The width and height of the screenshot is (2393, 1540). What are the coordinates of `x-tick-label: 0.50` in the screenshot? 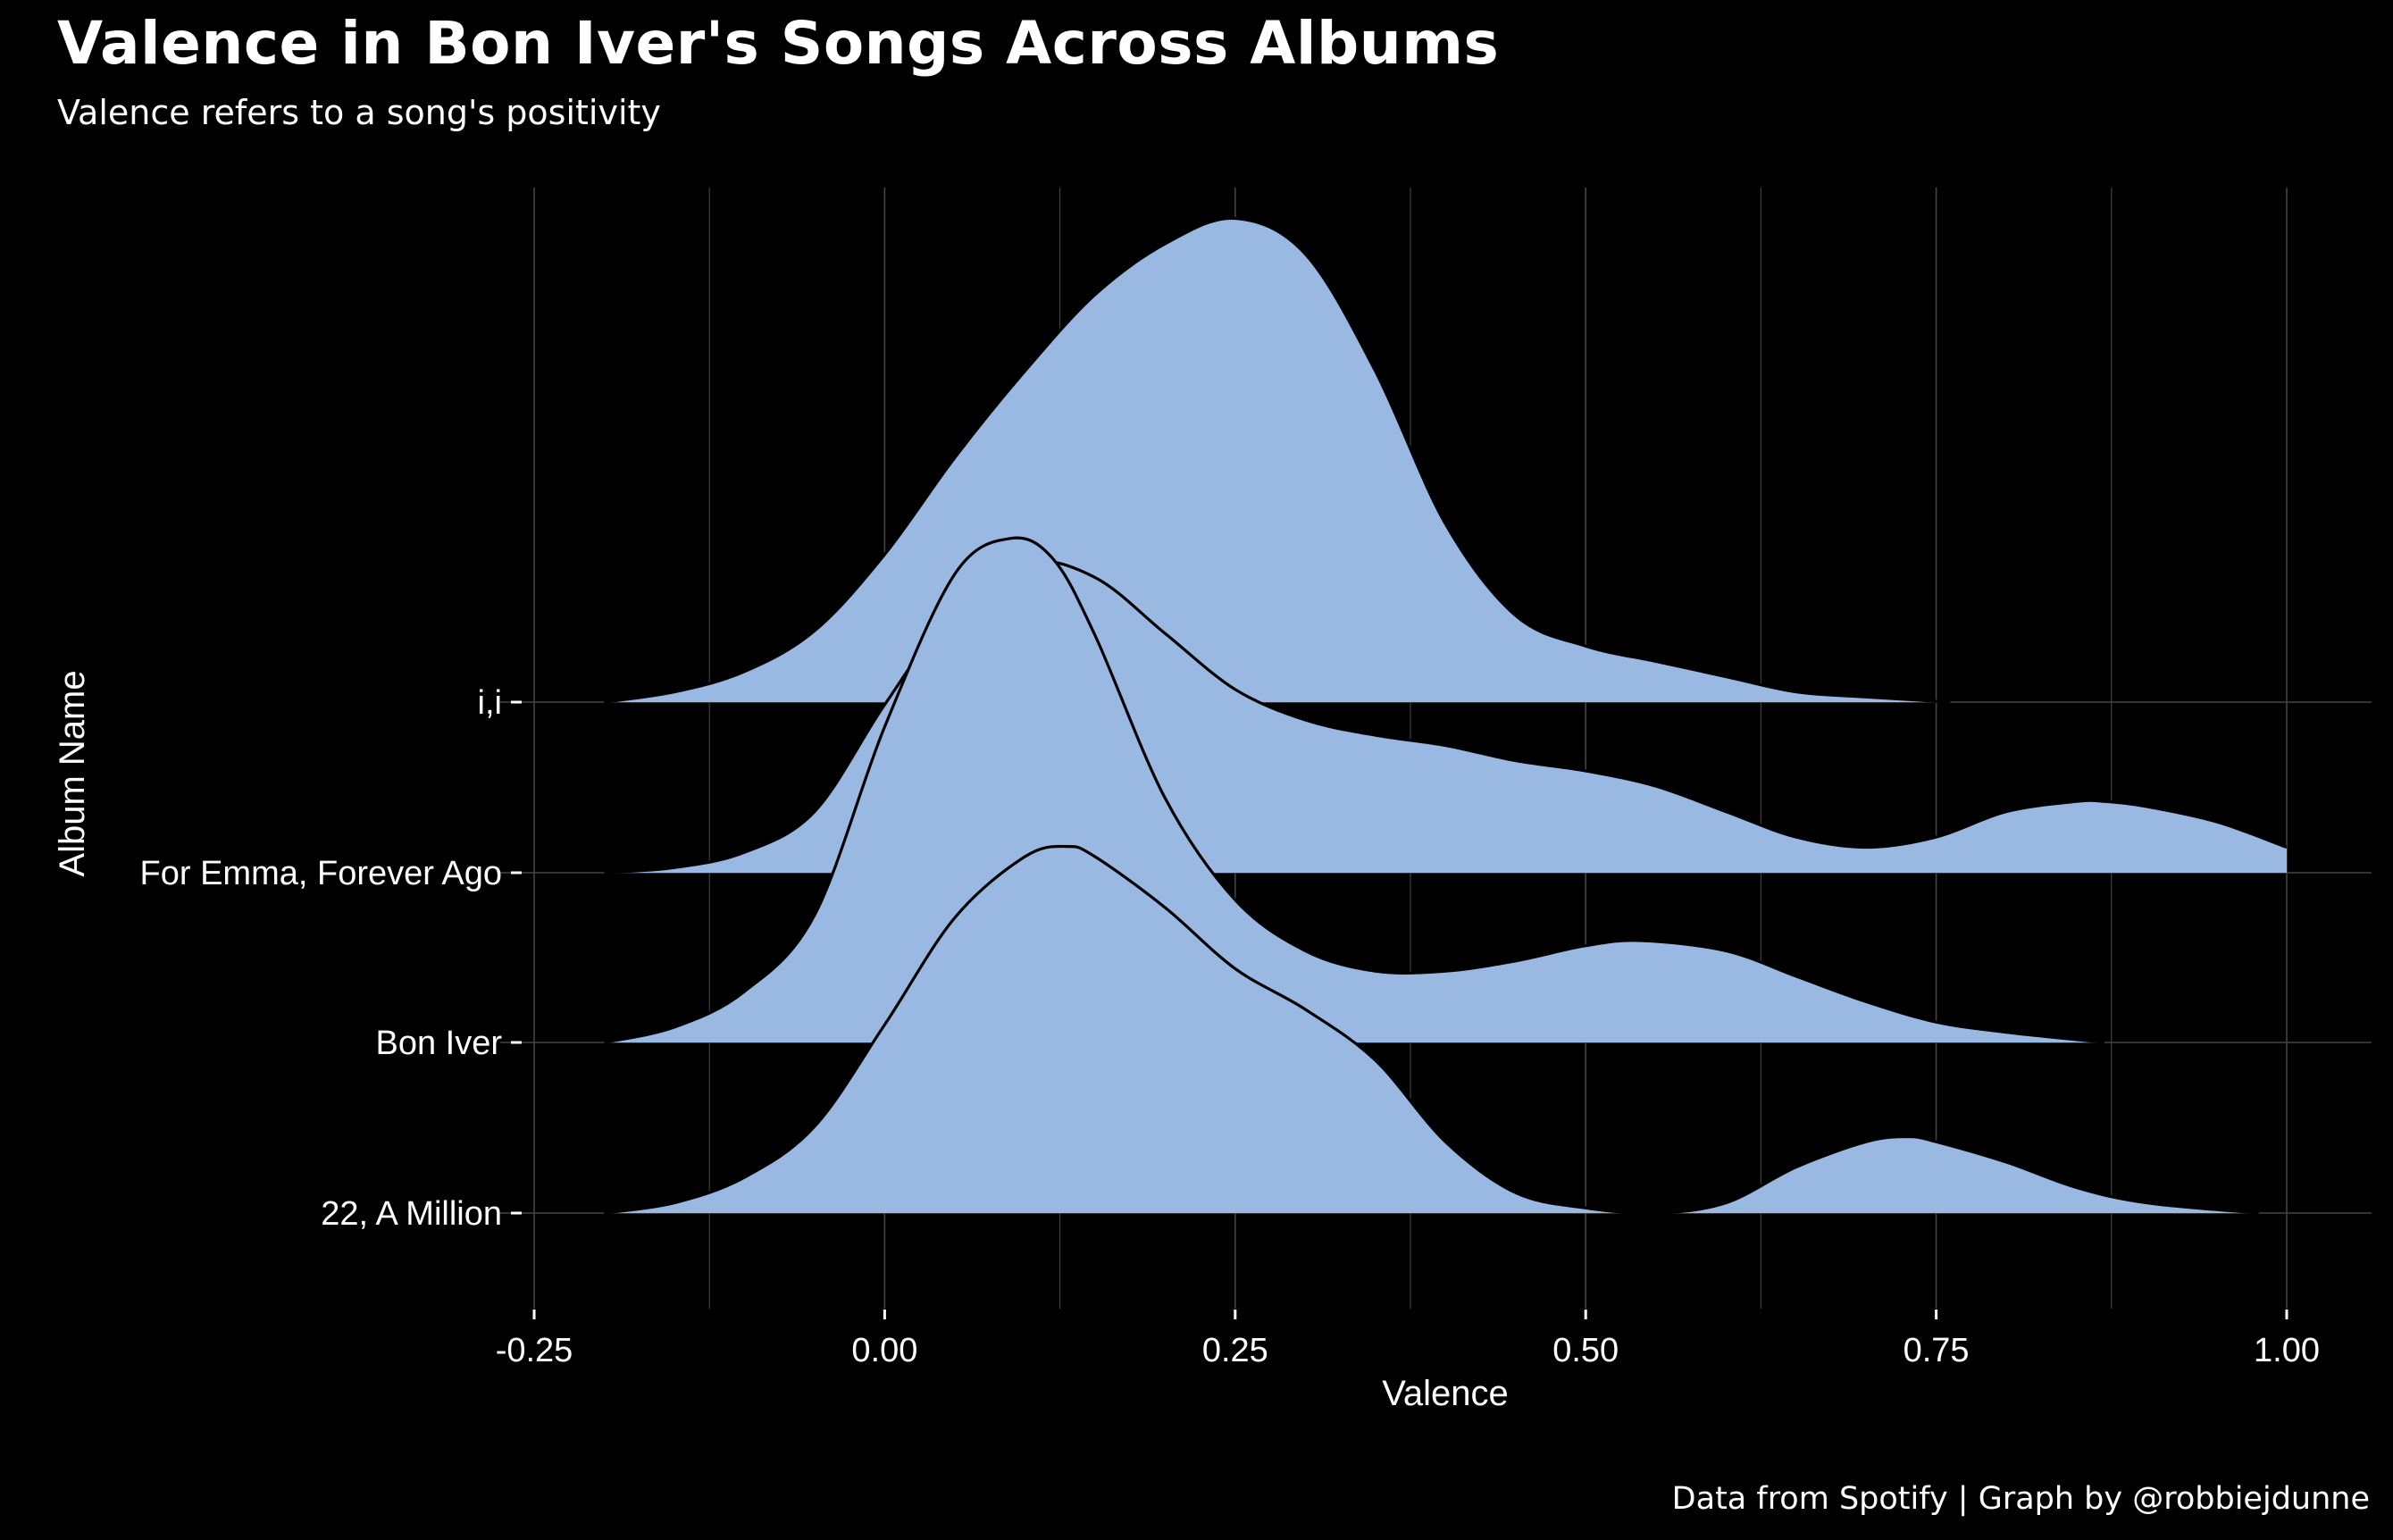 It's located at (1585, 1351).